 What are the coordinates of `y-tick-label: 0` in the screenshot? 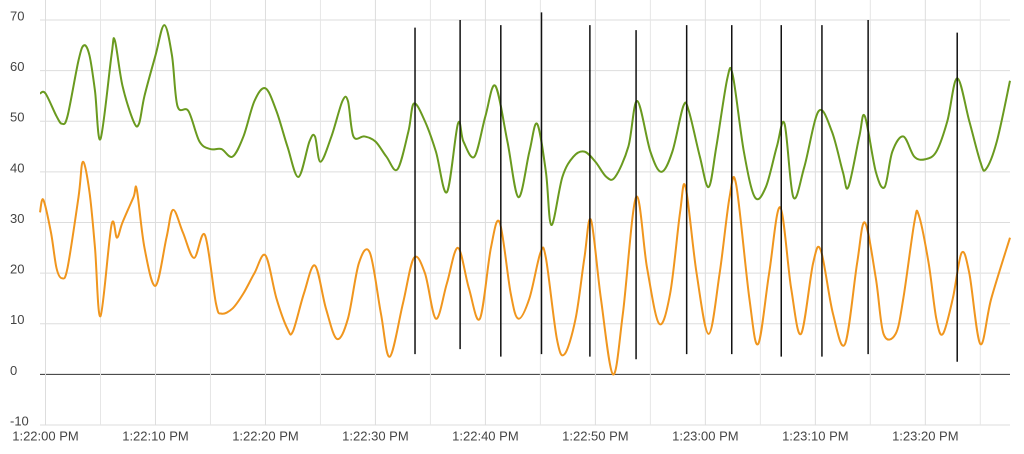 It's located at (13, 370).